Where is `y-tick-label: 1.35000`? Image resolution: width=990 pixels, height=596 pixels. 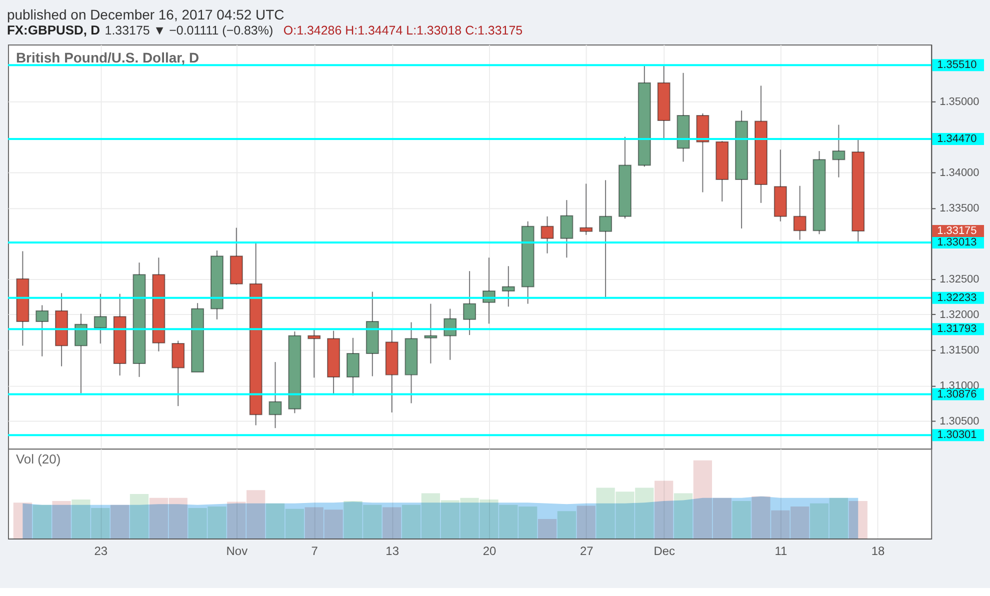 y-tick-label: 1.35000 is located at coordinates (960, 102).